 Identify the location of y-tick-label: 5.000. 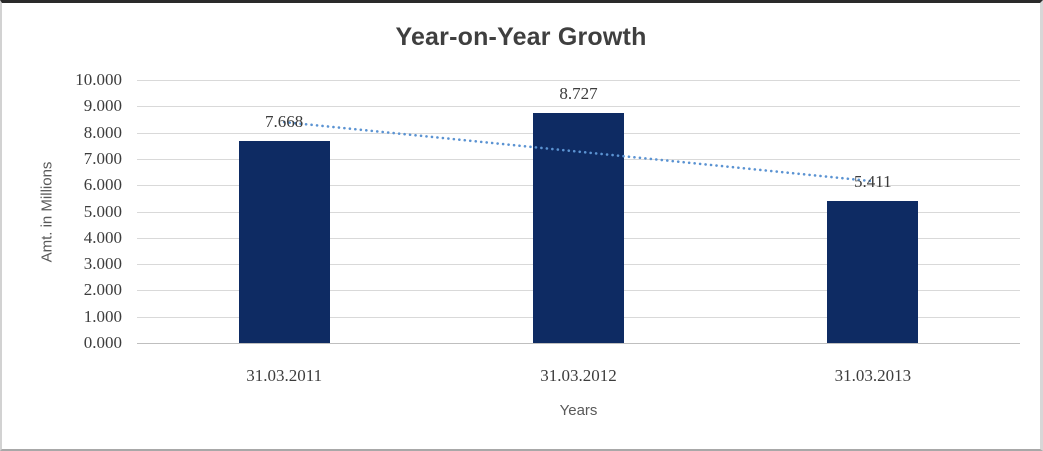
(102, 211).